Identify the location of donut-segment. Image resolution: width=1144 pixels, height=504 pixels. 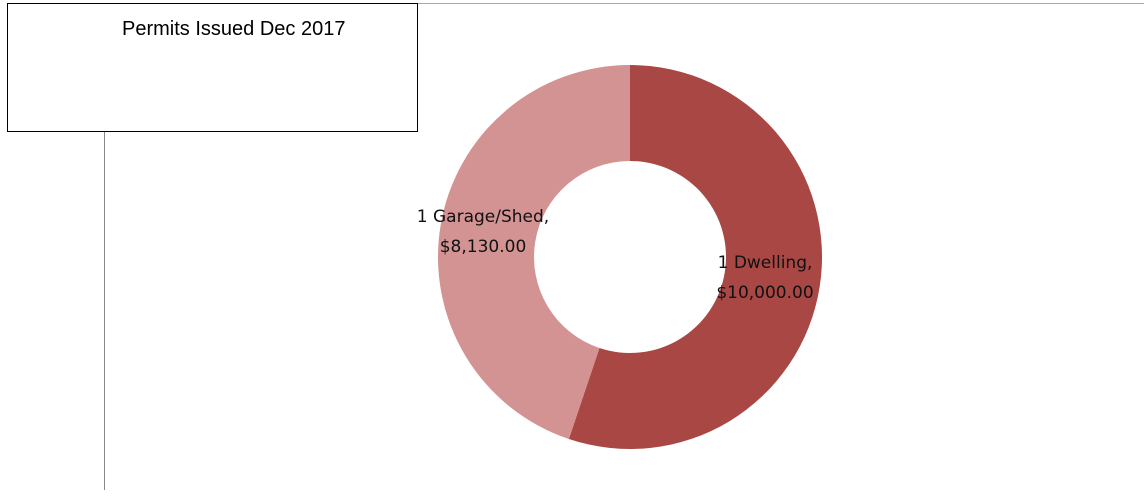
(534, 252).